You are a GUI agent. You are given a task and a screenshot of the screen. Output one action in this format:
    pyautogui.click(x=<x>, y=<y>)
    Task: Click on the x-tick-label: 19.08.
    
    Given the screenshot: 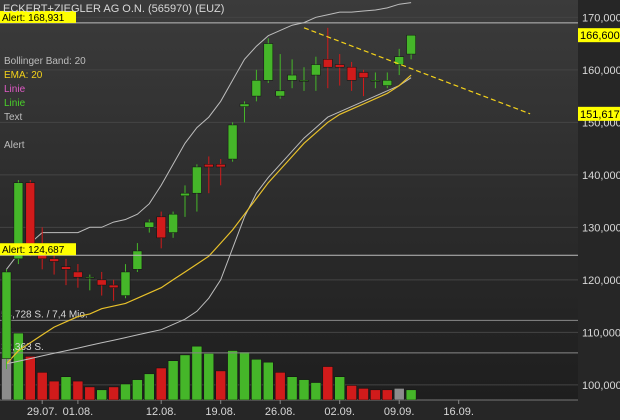 What is the action you would take?
    pyautogui.click(x=220, y=412)
    